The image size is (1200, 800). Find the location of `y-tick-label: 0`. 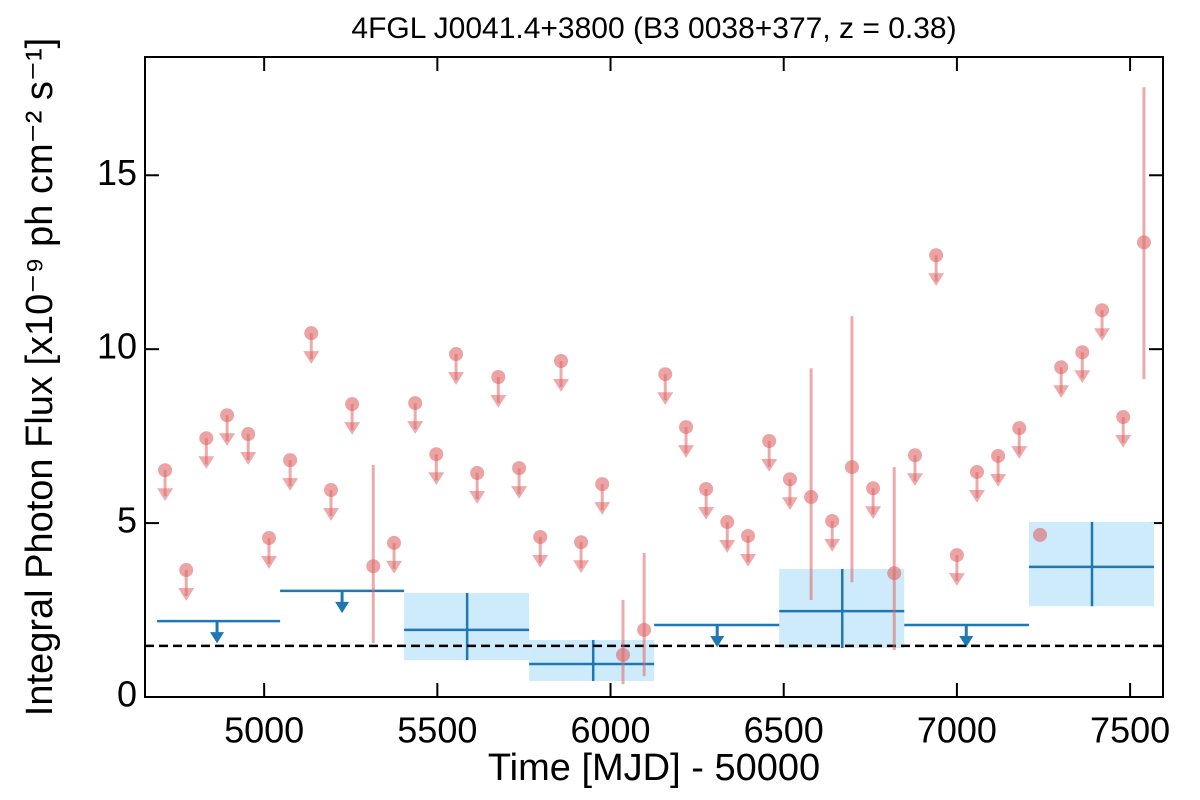

y-tick-label: 0 is located at coordinates (127, 694).